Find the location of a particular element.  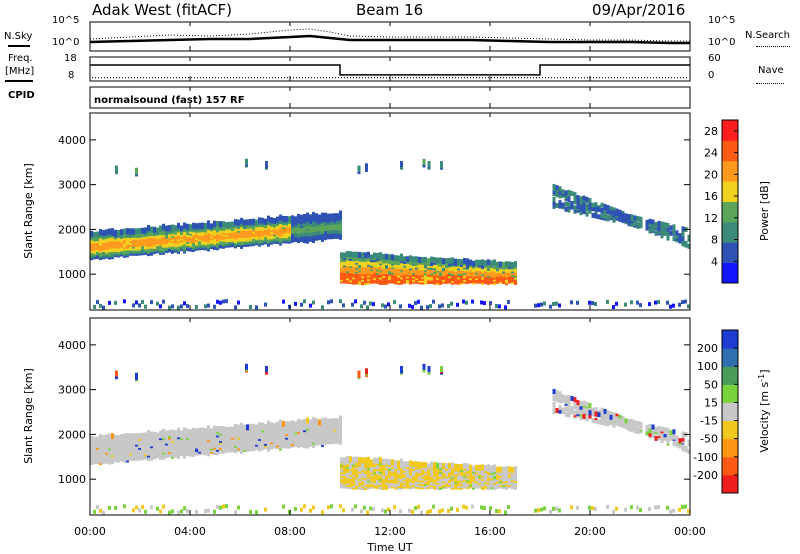

power-colorbar-swatch is located at coordinates (730, 171).